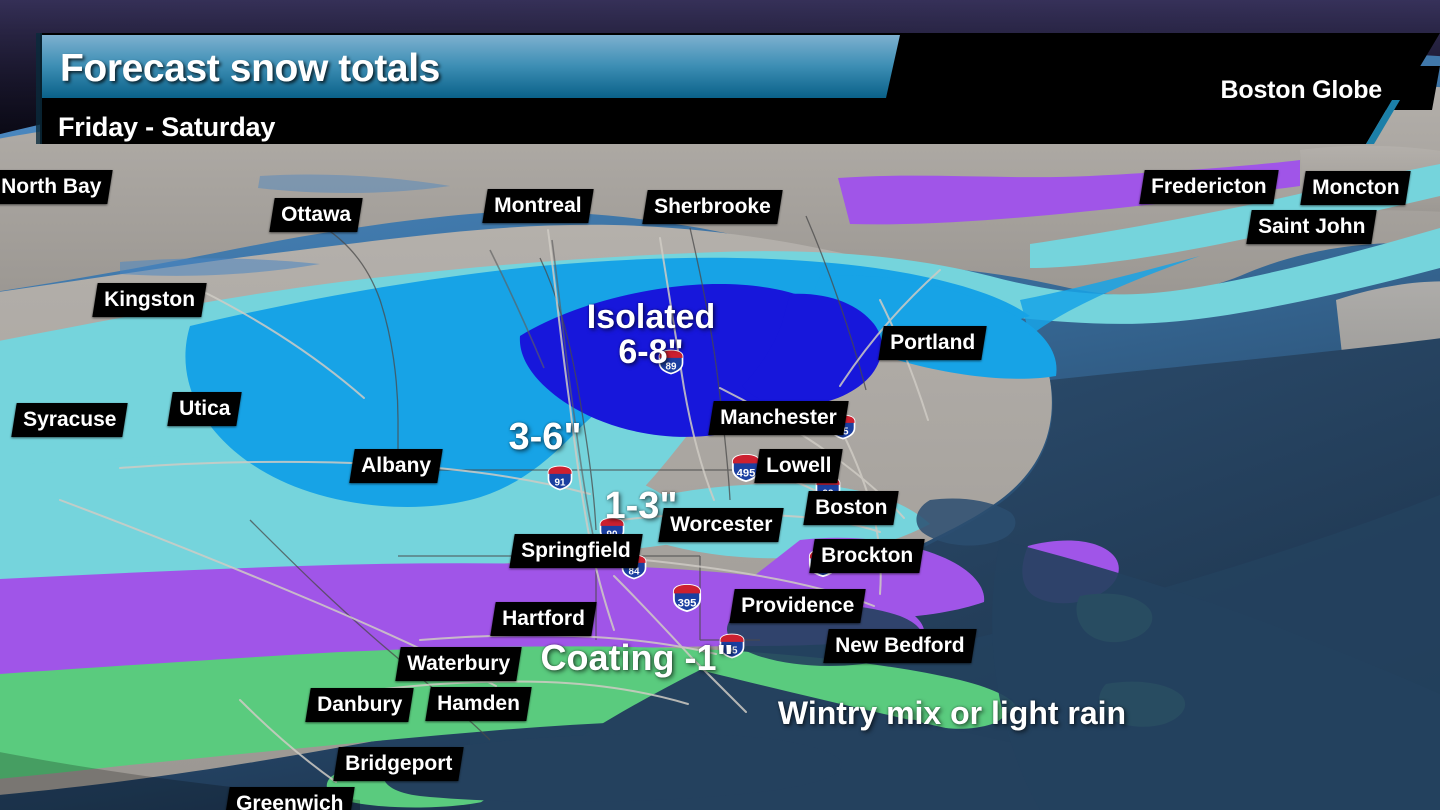  I want to click on city-label: Danbury, so click(359, 705).